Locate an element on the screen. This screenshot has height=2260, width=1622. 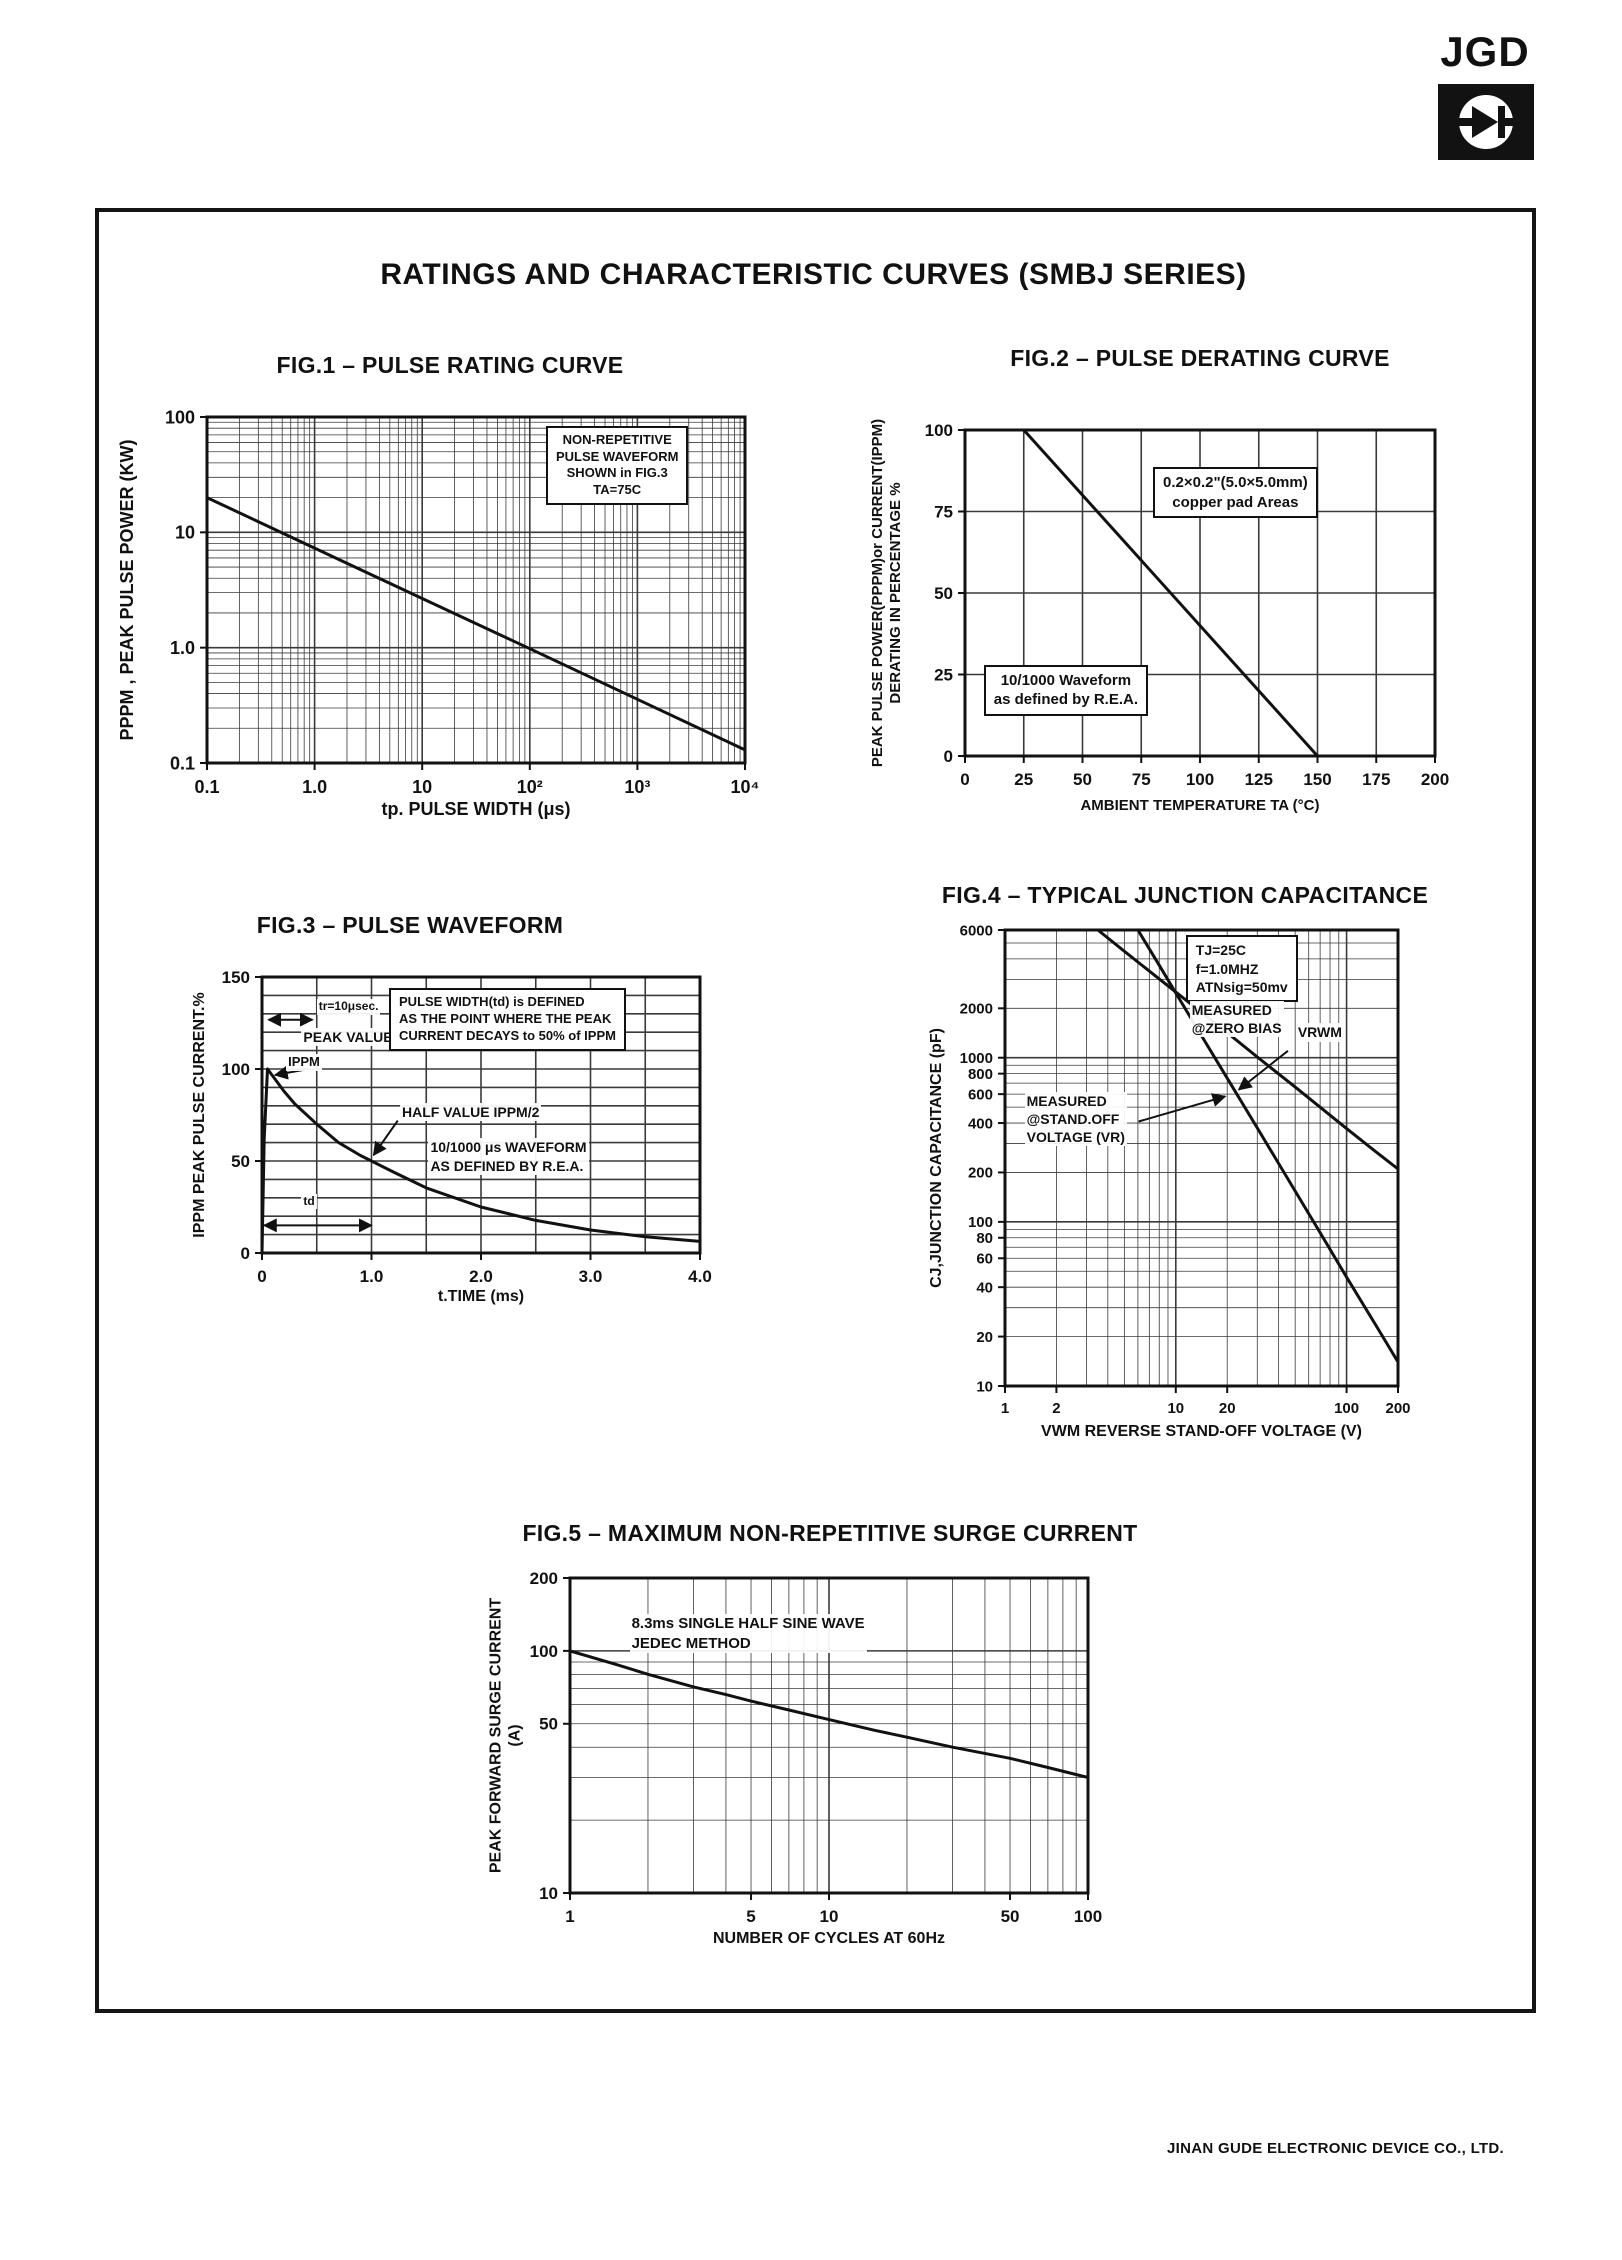
svg-text: 1000 is located at coordinates (976, 1058).